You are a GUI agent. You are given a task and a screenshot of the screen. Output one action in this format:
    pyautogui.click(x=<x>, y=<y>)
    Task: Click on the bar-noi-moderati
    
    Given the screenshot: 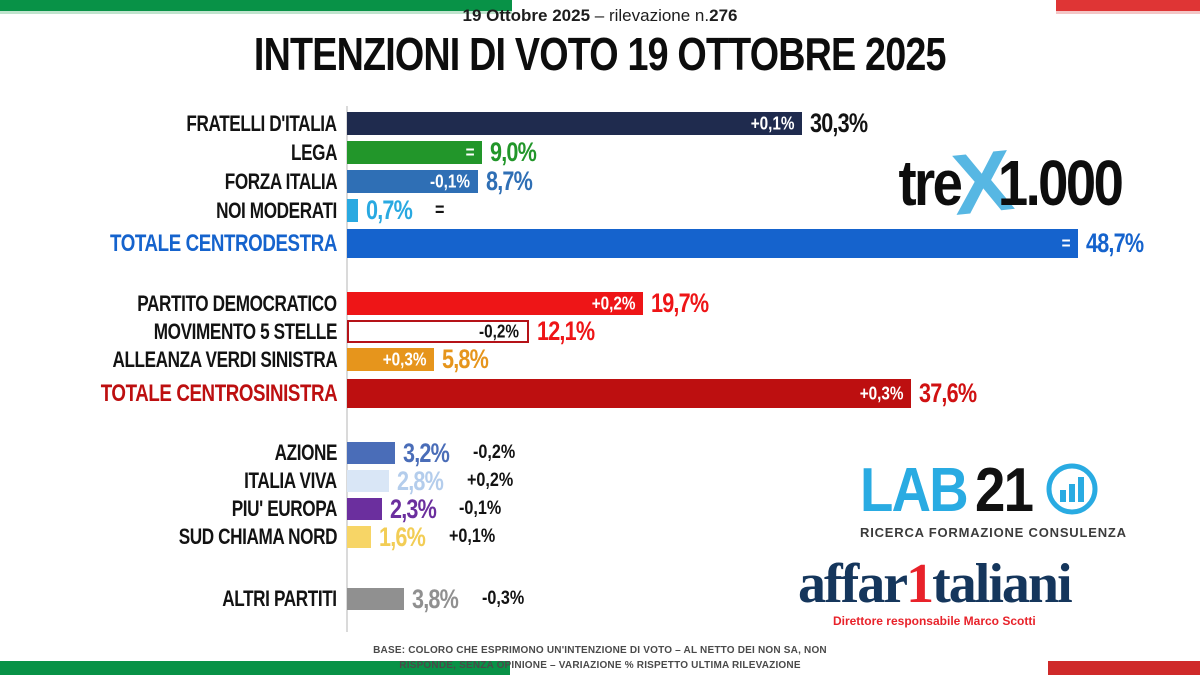 What is the action you would take?
    pyautogui.click(x=352, y=210)
    